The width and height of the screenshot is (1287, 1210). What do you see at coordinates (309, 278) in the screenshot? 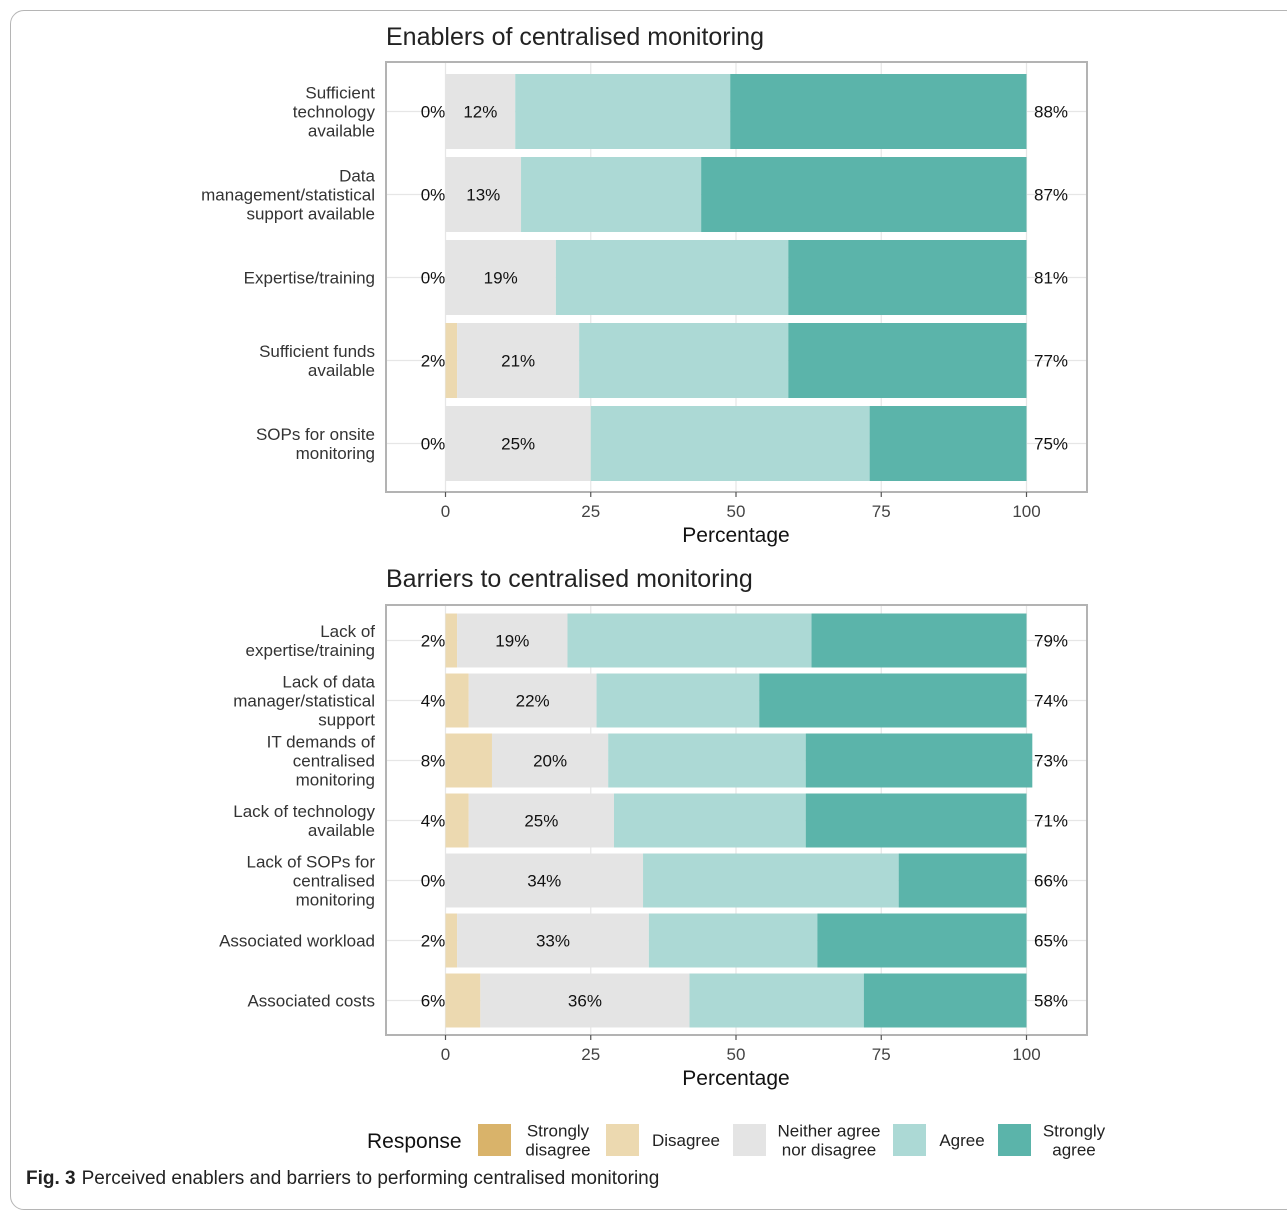
I see `chart1-category-label: Expertise/training` at bounding box center [309, 278].